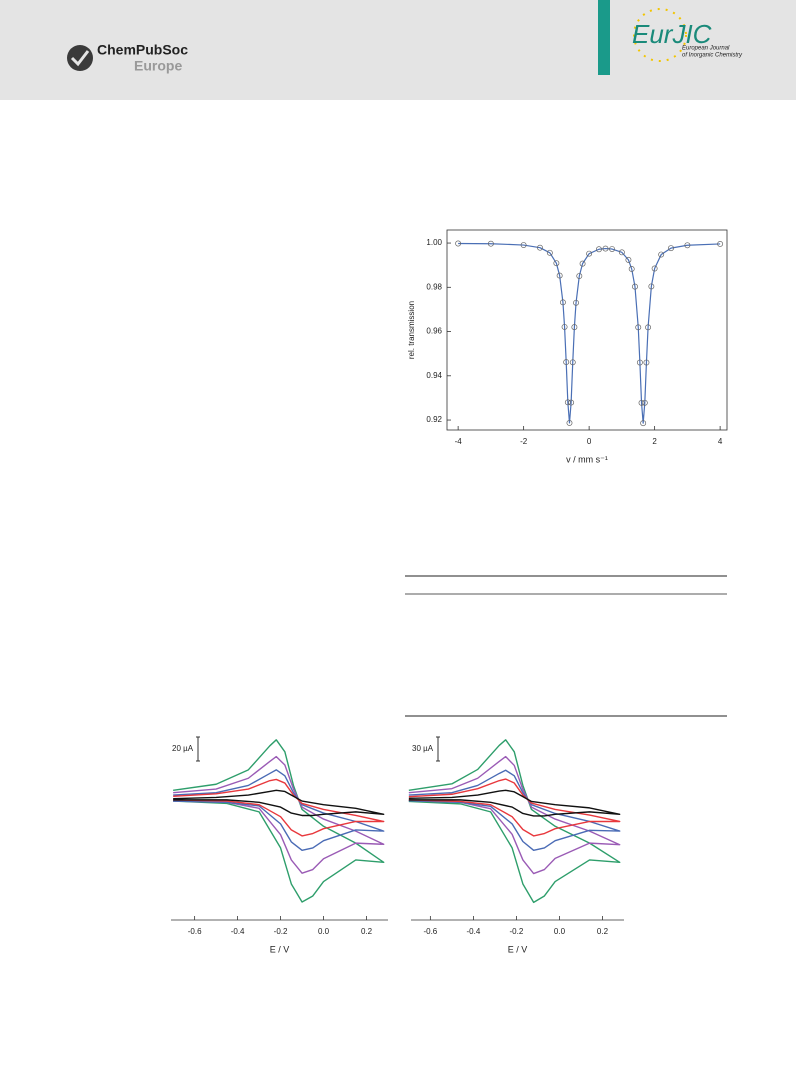 The image size is (796, 1066). I want to click on logo-check, so click(80, 58).